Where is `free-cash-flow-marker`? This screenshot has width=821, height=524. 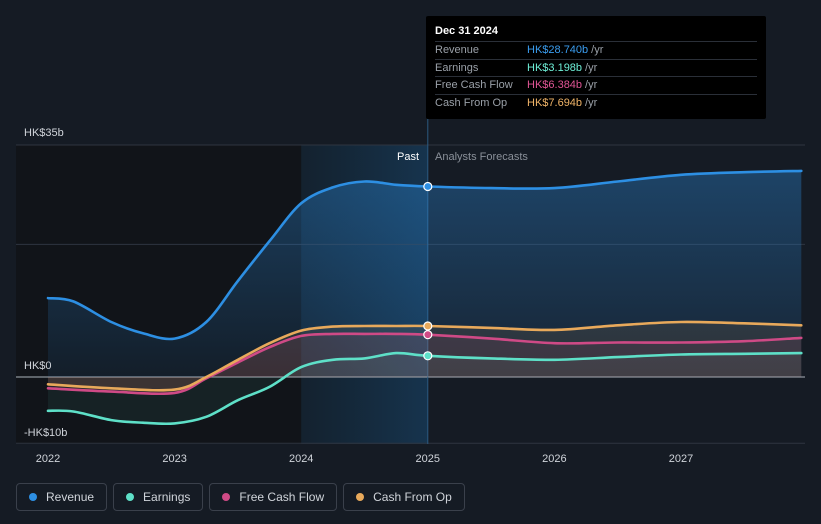 free-cash-flow-marker is located at coordinates (428, 335).